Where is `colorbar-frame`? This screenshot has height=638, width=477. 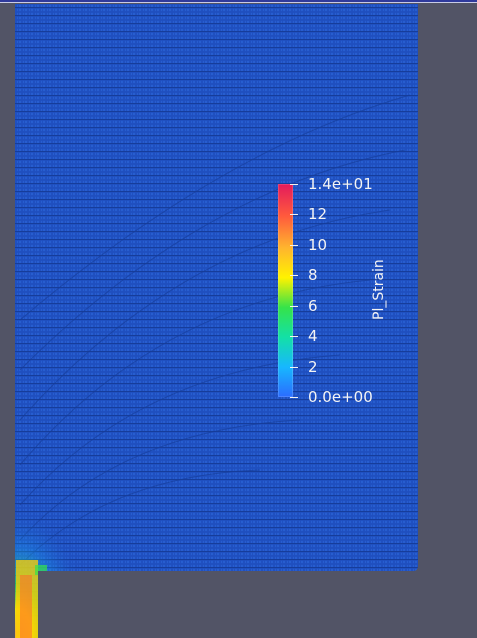
colorbar-frame is located at coordinates (285, 290).